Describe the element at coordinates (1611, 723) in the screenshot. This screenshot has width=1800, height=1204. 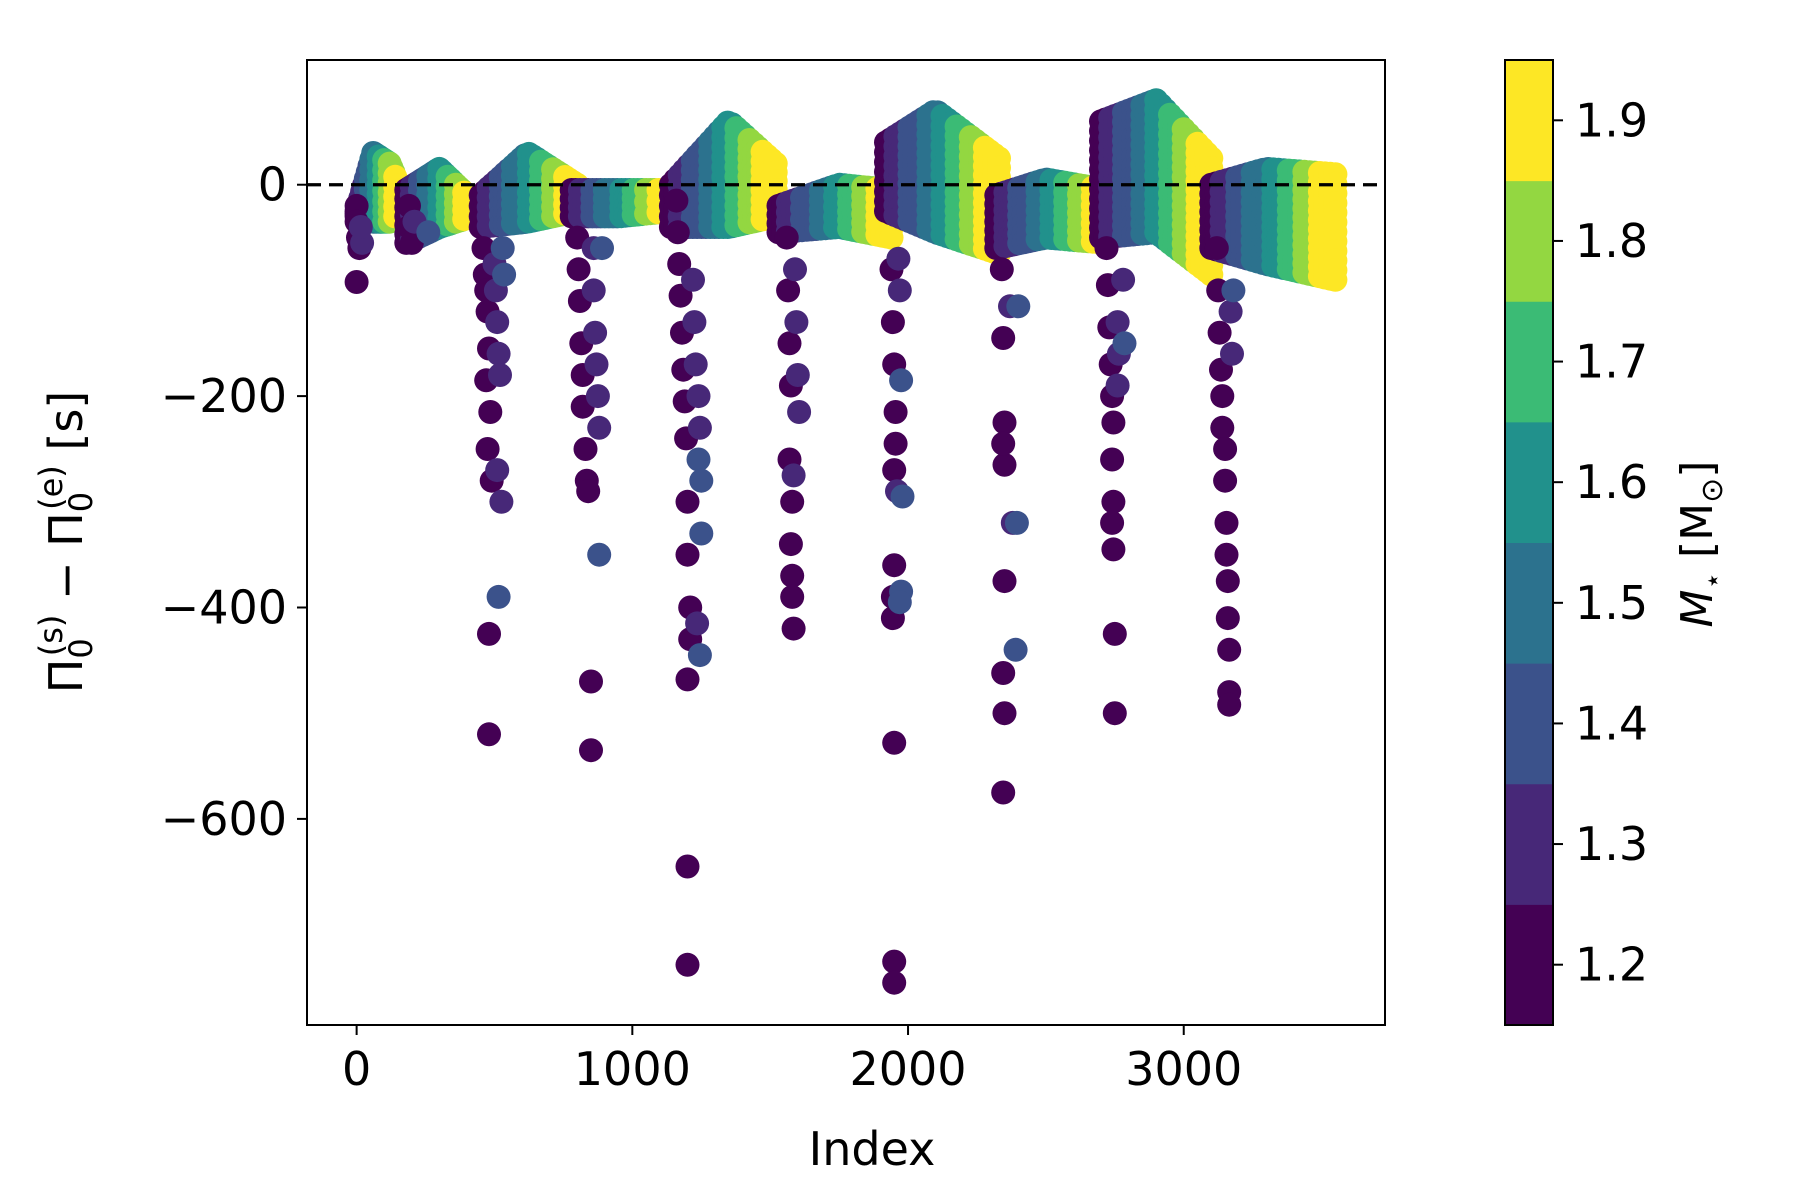
I see `colorbar-tick-label: 1.4` at that location.